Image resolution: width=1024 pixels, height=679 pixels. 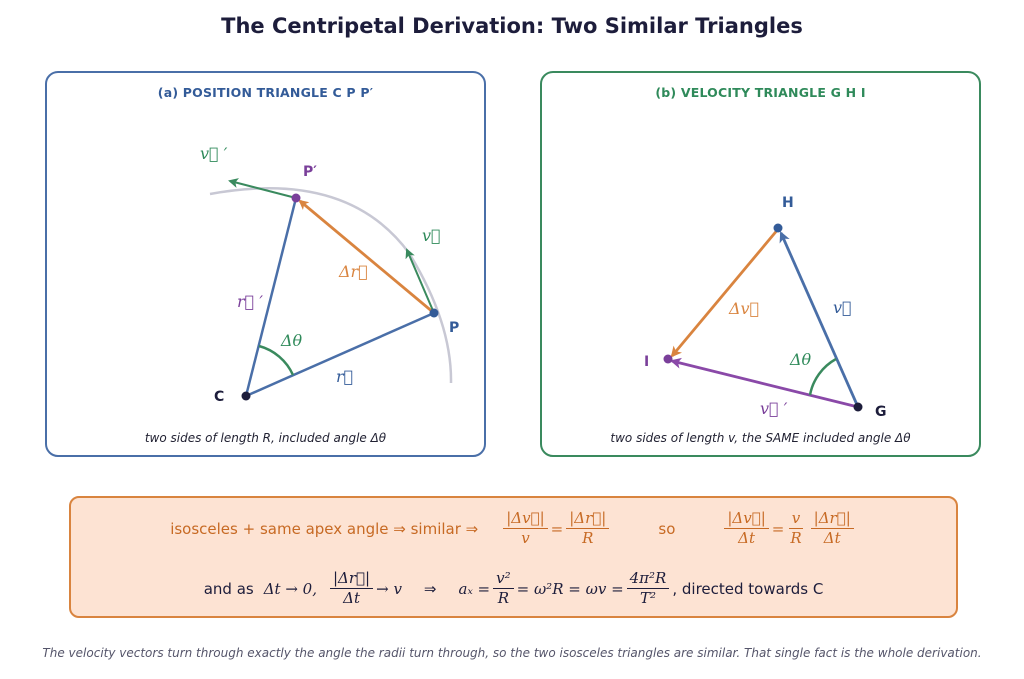 What do you see at coordinates (296, 198) in the screenshot?
I see `point-p-prime` at bounding box center [296, 198].